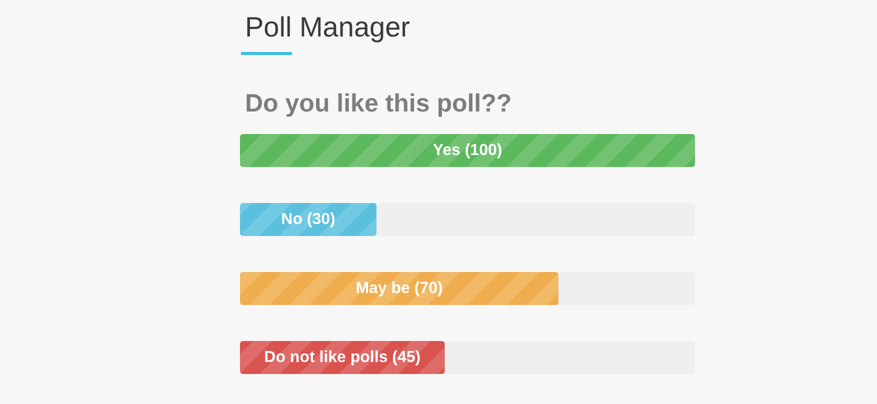 This screenshot has width=877, height=404. Describe the element at coordinates (446, 150) in the screenshot. I see `y-tick-label: Yes` at that location.